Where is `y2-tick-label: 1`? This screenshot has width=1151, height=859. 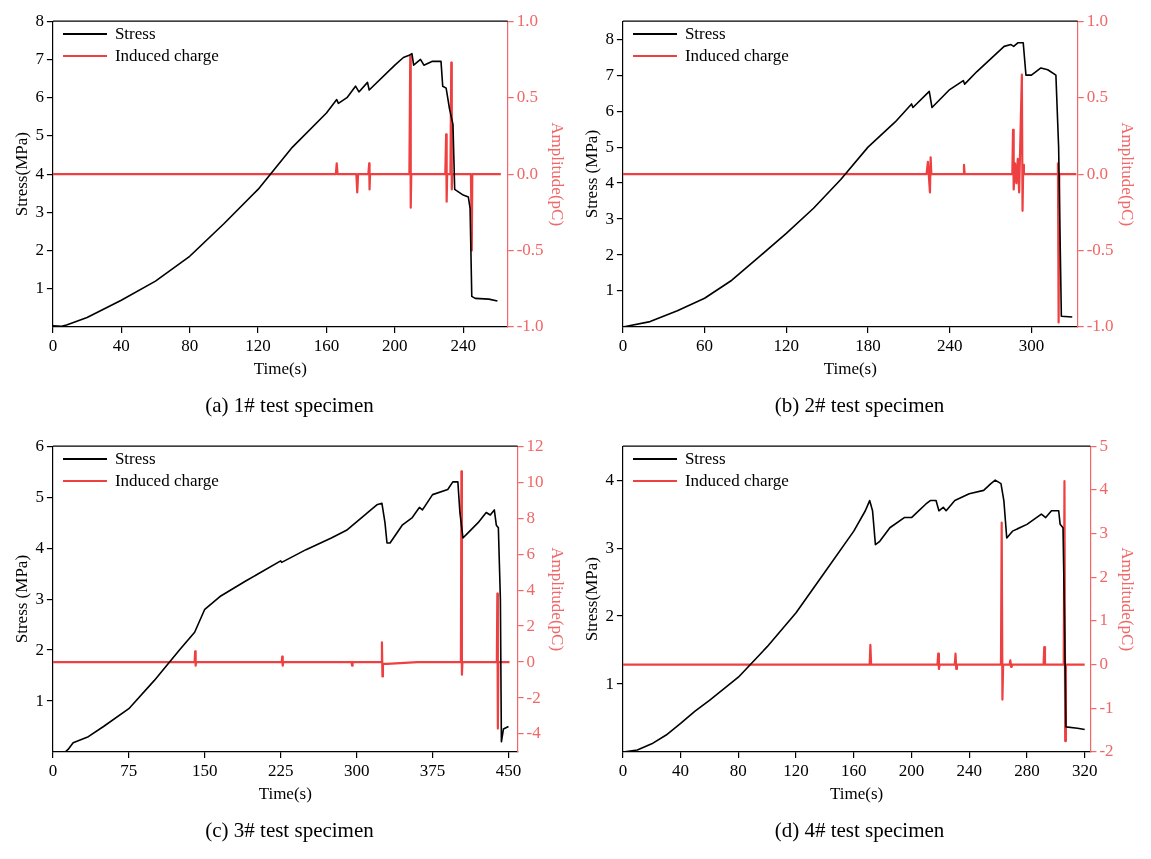
y2-tick-label: 1 is located at coordinates (1103, 620).